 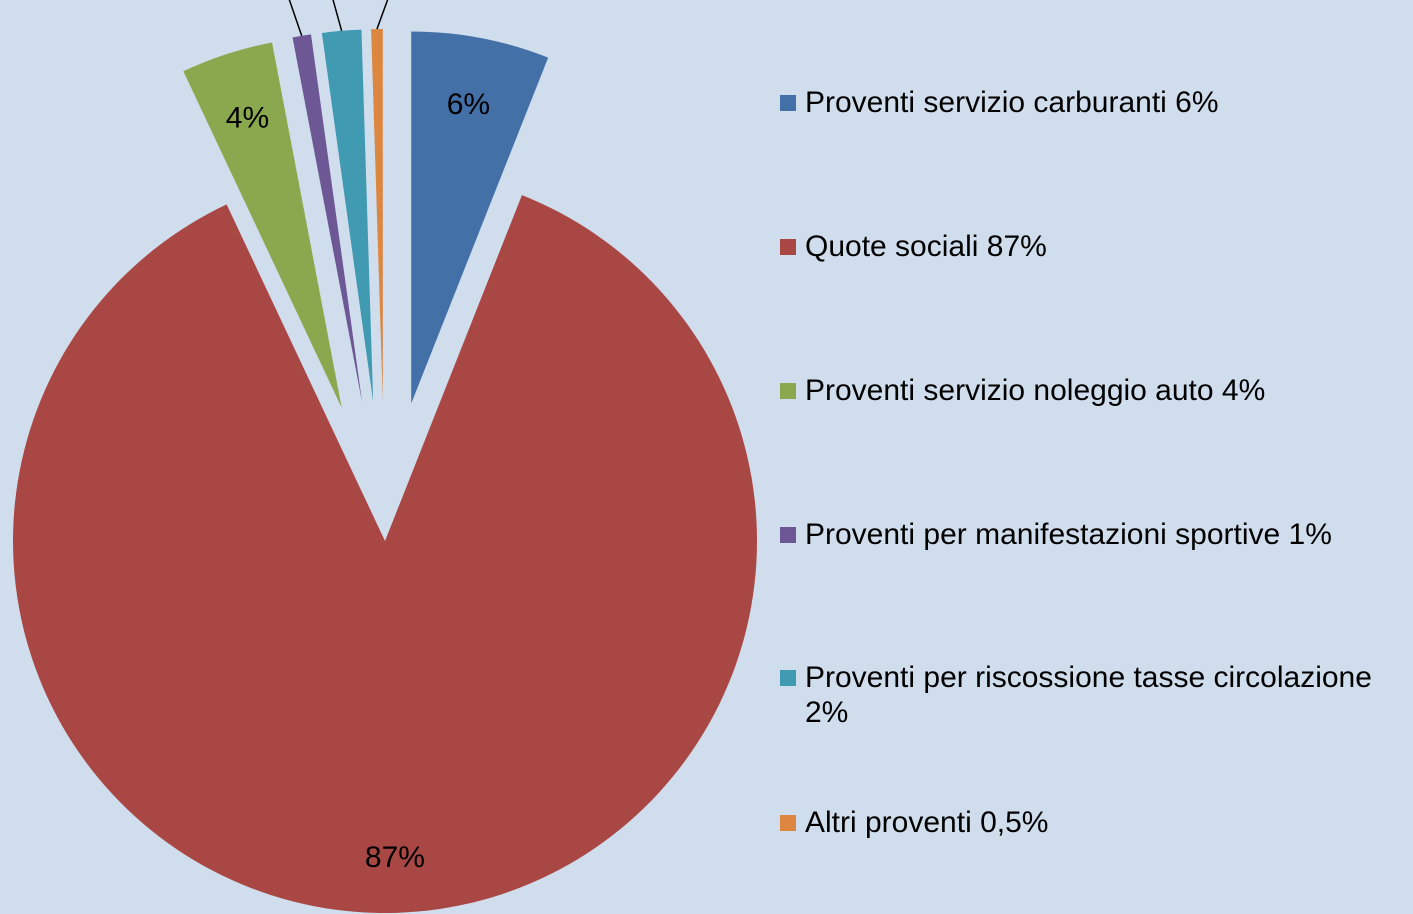 What do you see at coordinates (1068, 534) in the screenshot?
I see `legend-label: Proventi per manifestazioni sportive 1%` at bounding box center [1068, 534].